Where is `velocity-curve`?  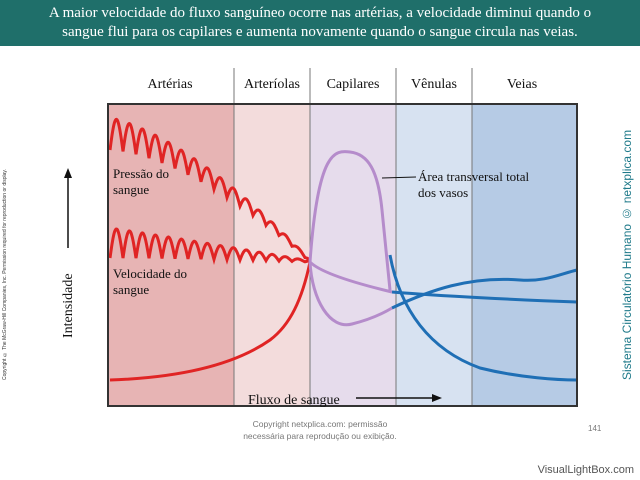 velocity-curve is located at coordinates (209, 246).